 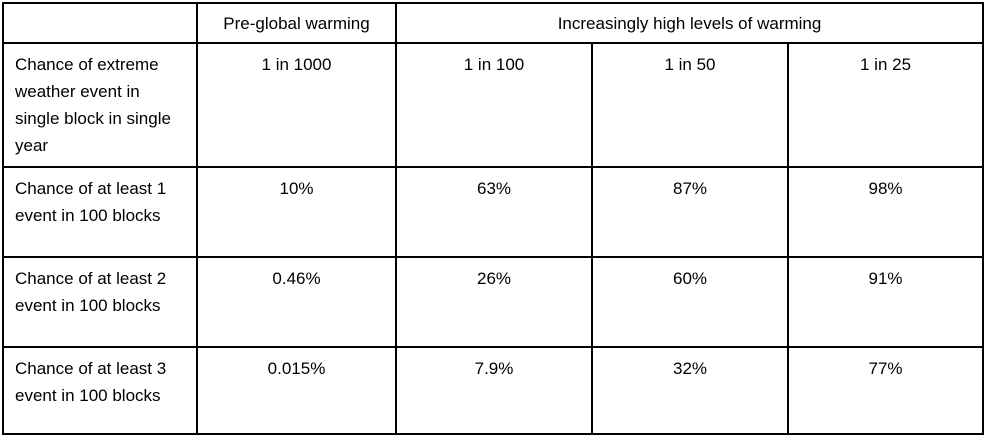 I want to click on value-cell: 32%, so click(x=690, y=390).